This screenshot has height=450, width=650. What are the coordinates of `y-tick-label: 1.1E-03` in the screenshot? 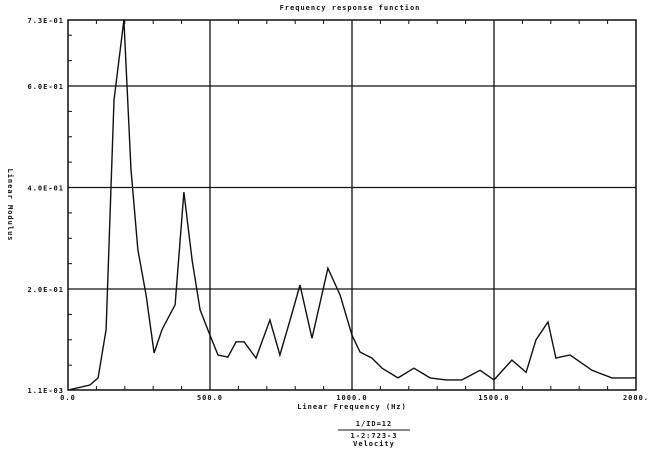 It's located at (45, 391).